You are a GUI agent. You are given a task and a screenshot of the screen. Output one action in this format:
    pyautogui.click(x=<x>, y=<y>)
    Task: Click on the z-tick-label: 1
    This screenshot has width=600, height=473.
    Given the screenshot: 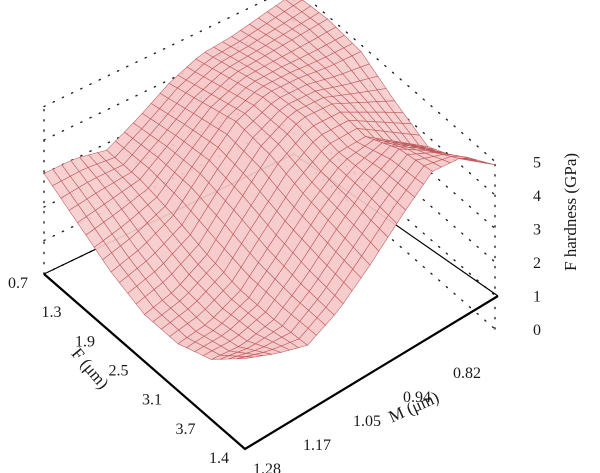 What is the action you would take?
    pyautogui.click(x=537, y=297)
    